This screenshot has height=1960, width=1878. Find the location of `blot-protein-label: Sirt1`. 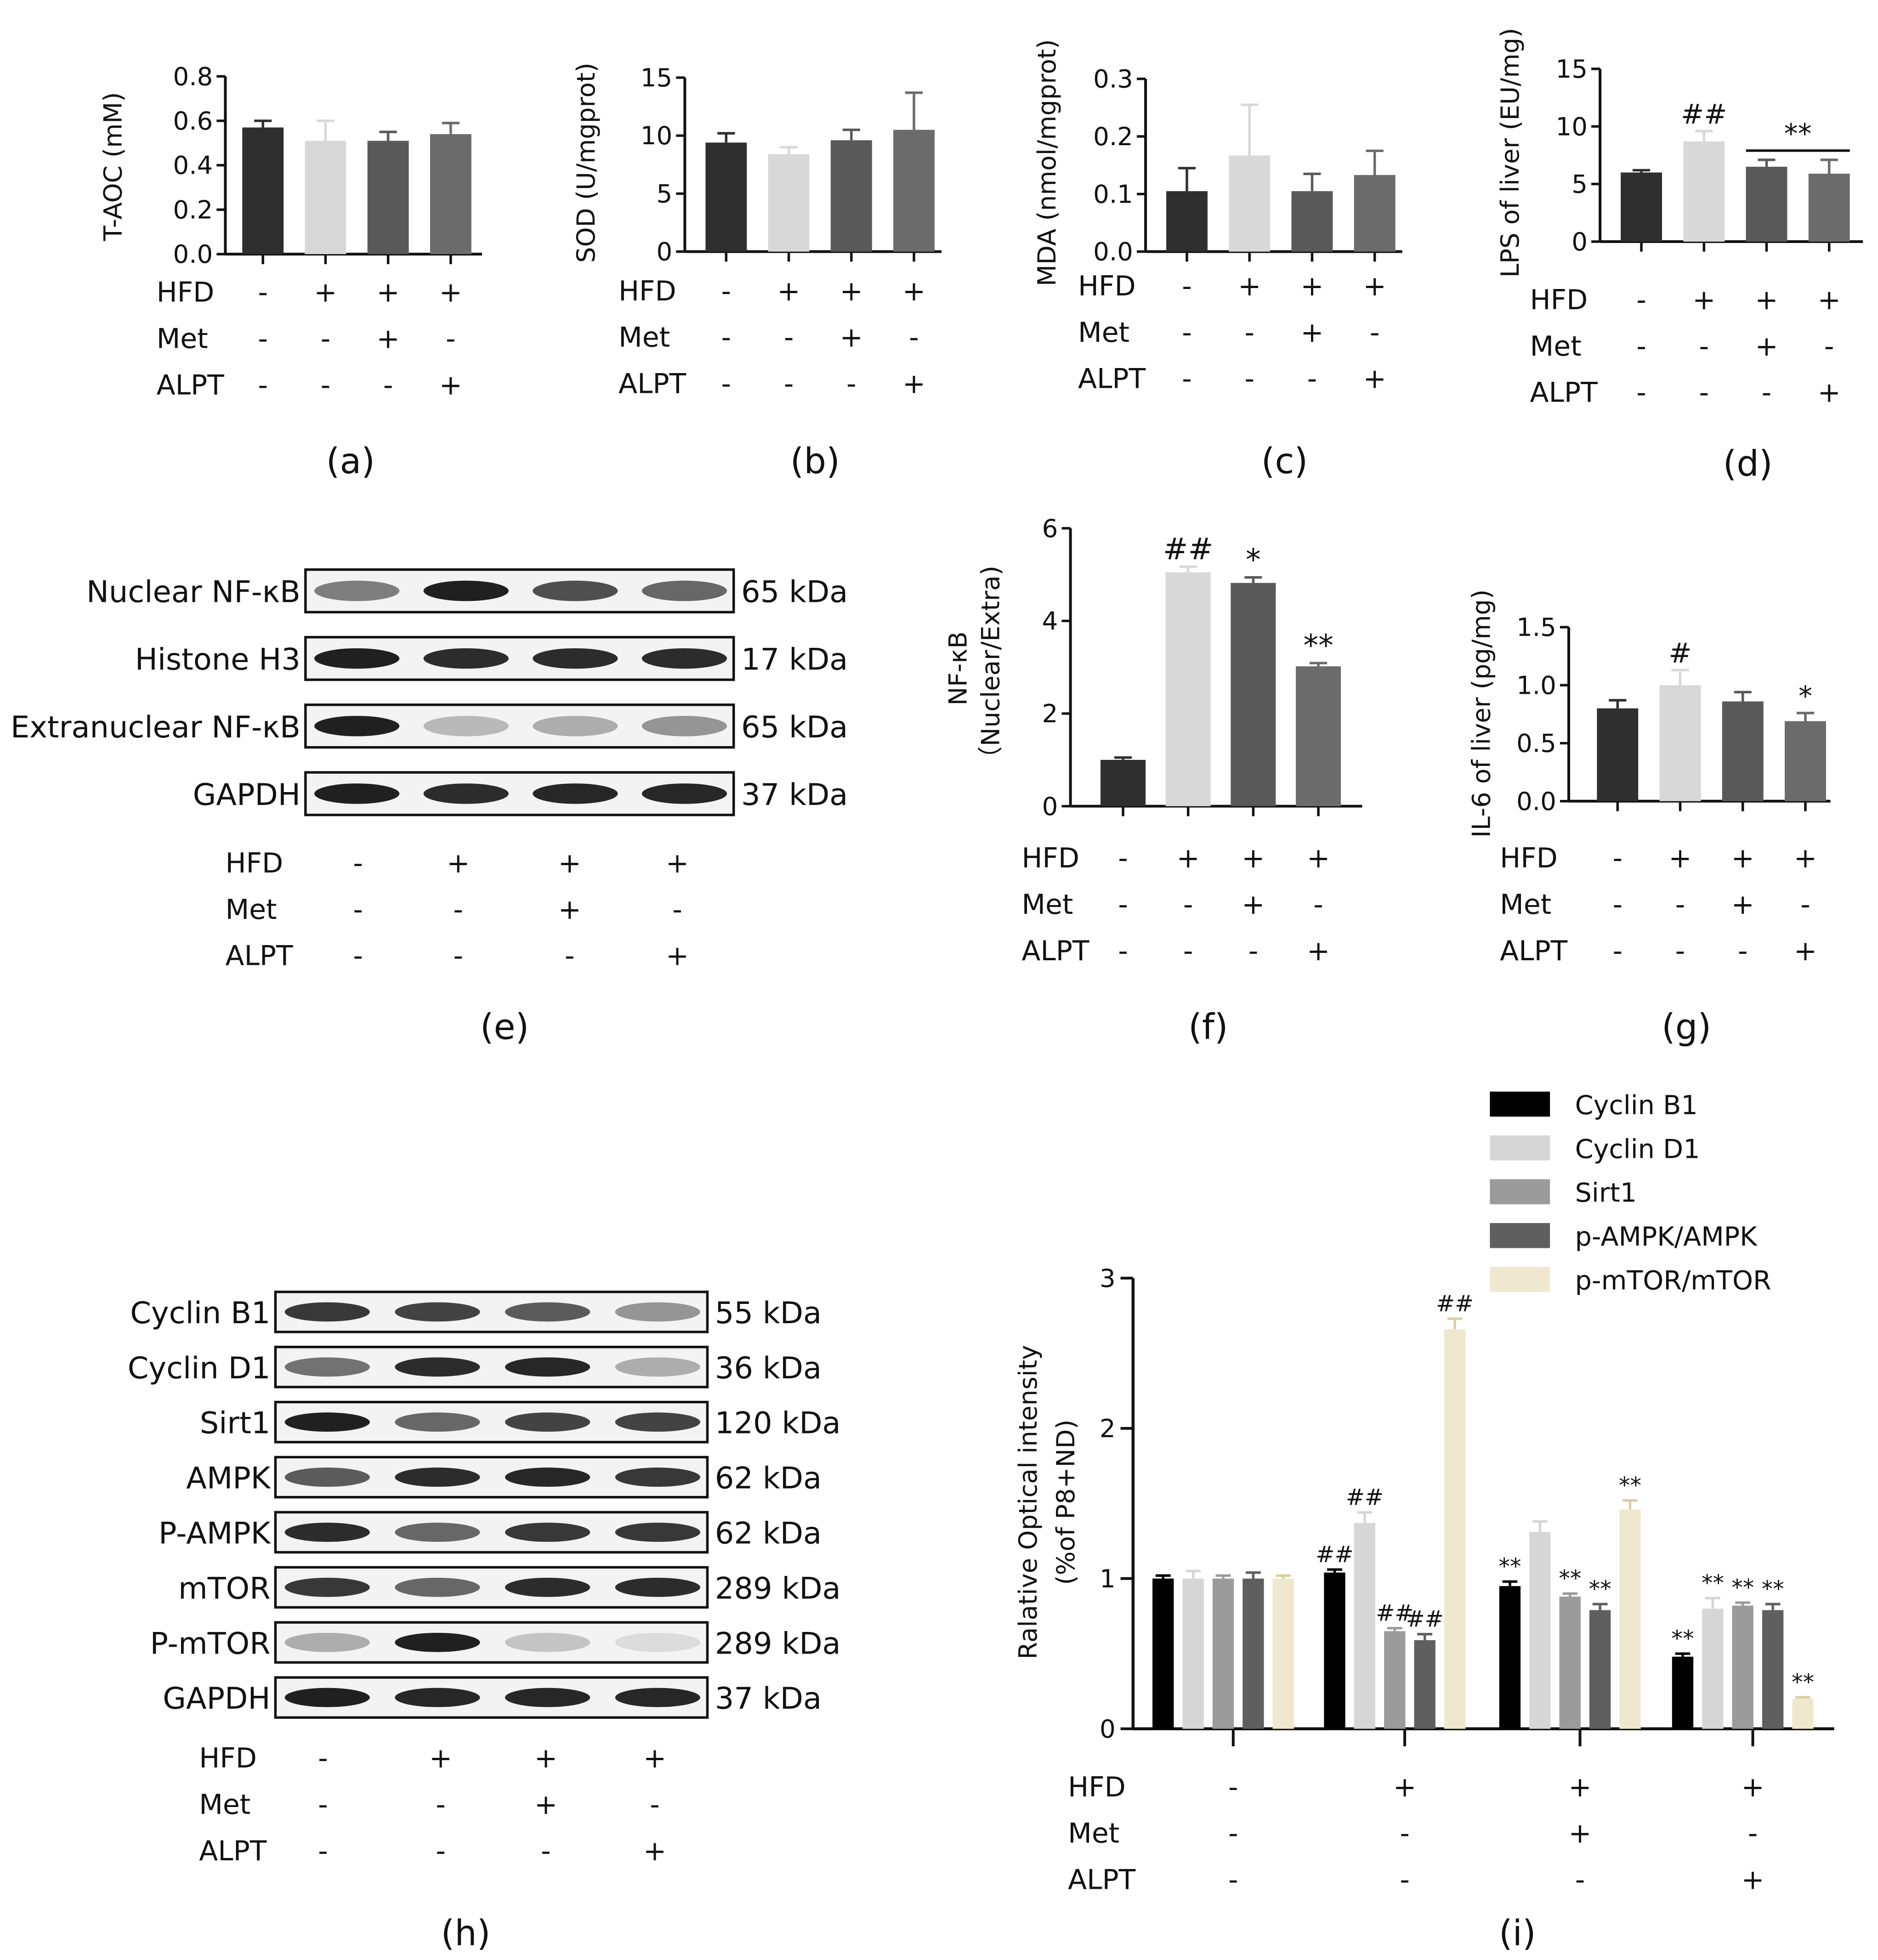

blot-protein-label: Sirt1 is located at coordinates (235, 1424).